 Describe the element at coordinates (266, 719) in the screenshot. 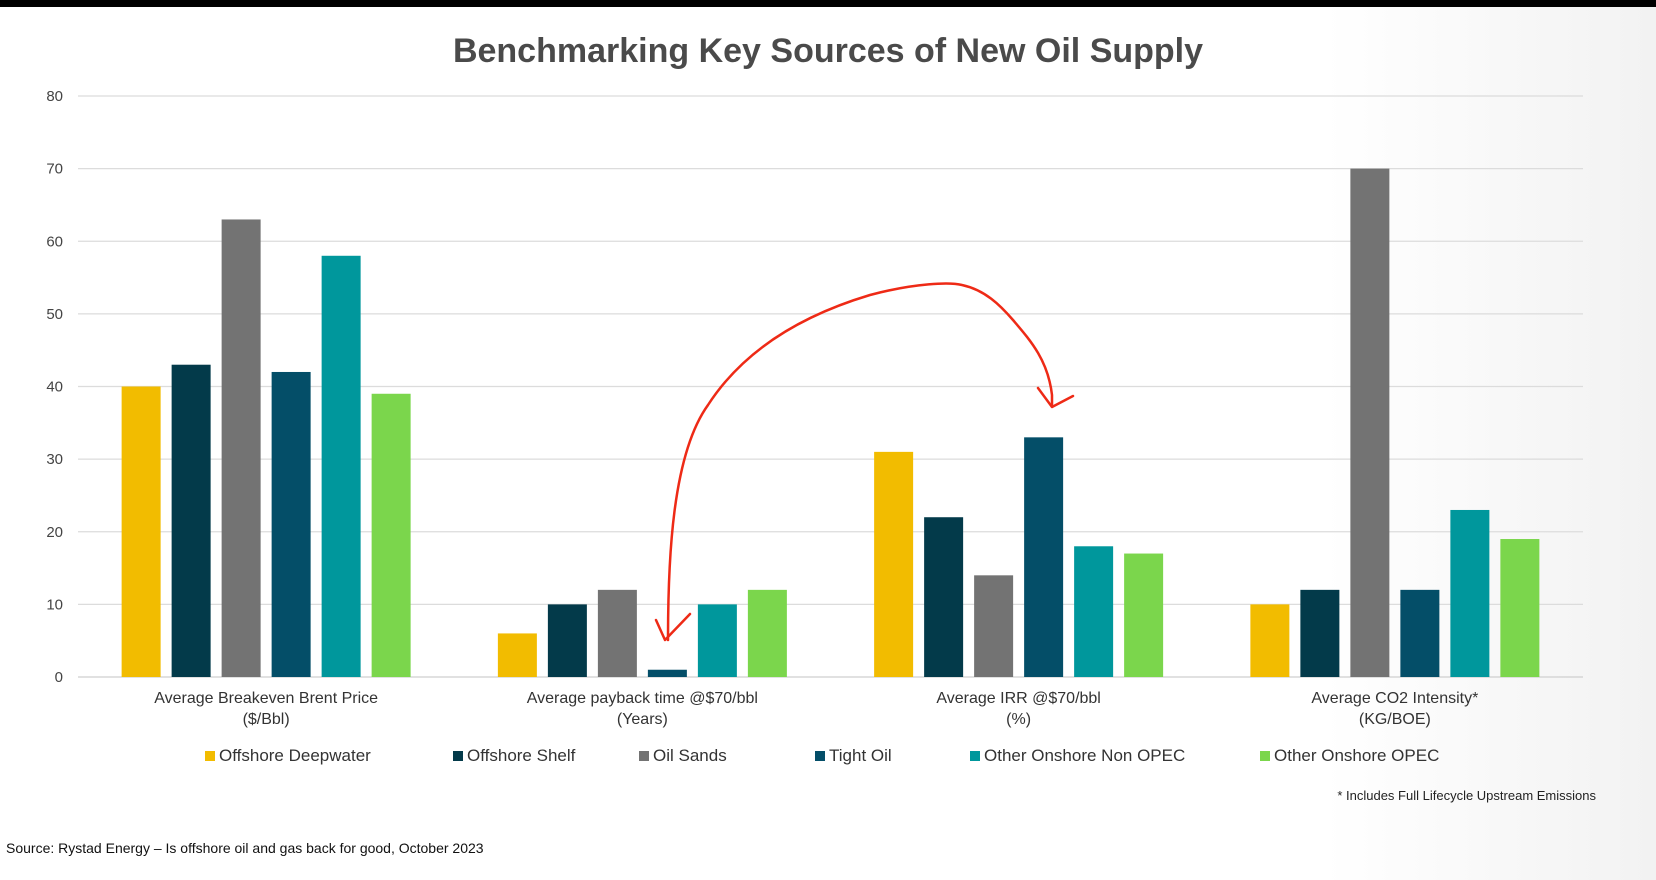

I see `x-category-label: ($/Bbl)` at that location.